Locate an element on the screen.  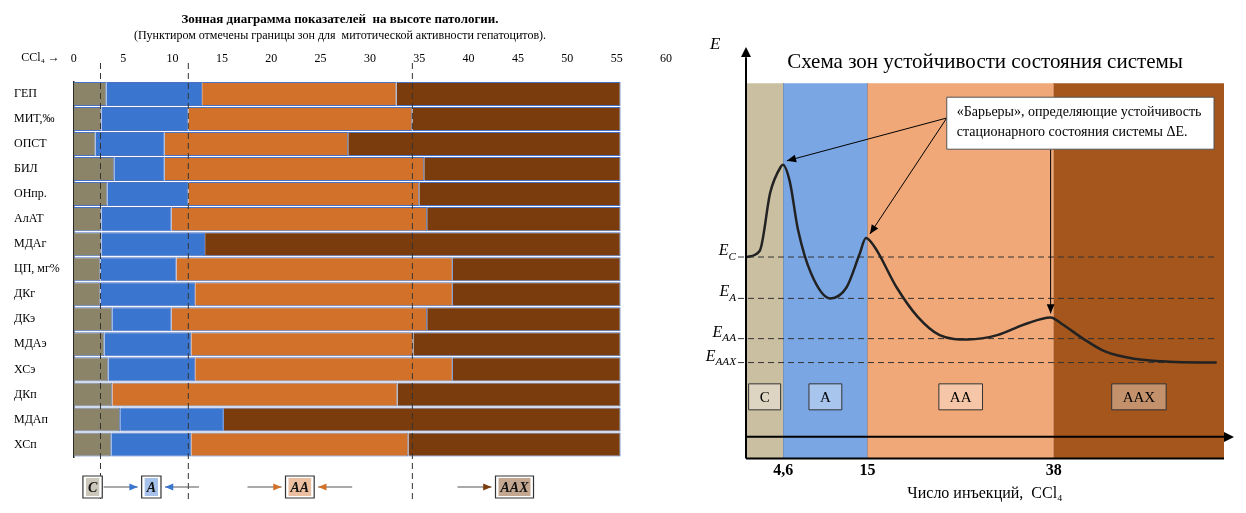
y-tick-label: ДКп is located at coordinates (26, 393).